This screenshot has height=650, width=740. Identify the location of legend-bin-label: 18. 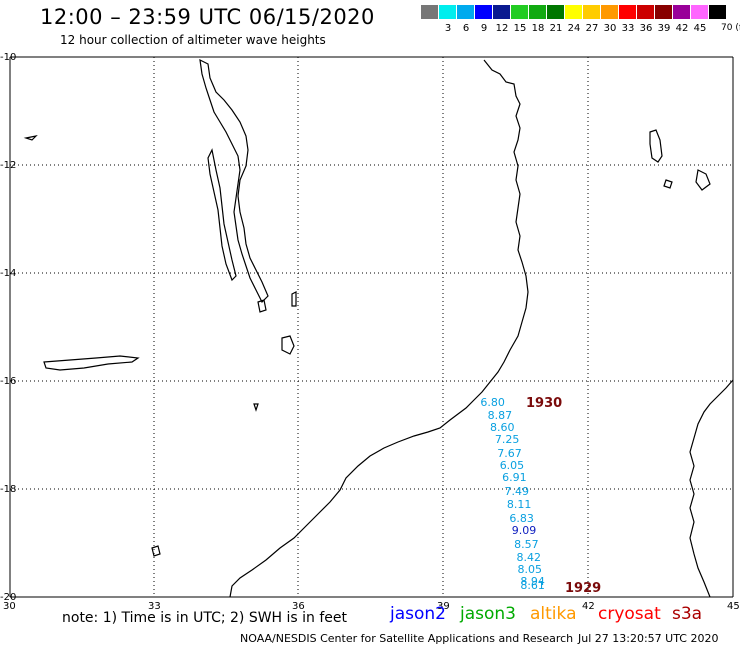
(538, 28).